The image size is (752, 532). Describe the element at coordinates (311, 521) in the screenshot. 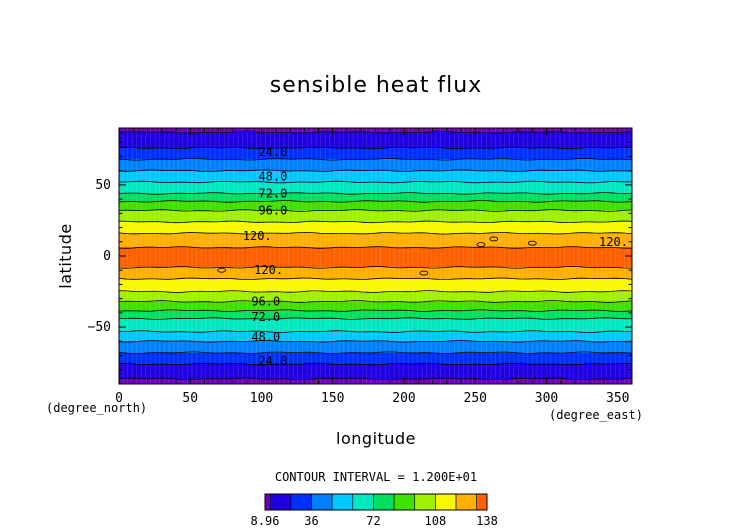

I see `colorbar-tick-label: 36` at that location.